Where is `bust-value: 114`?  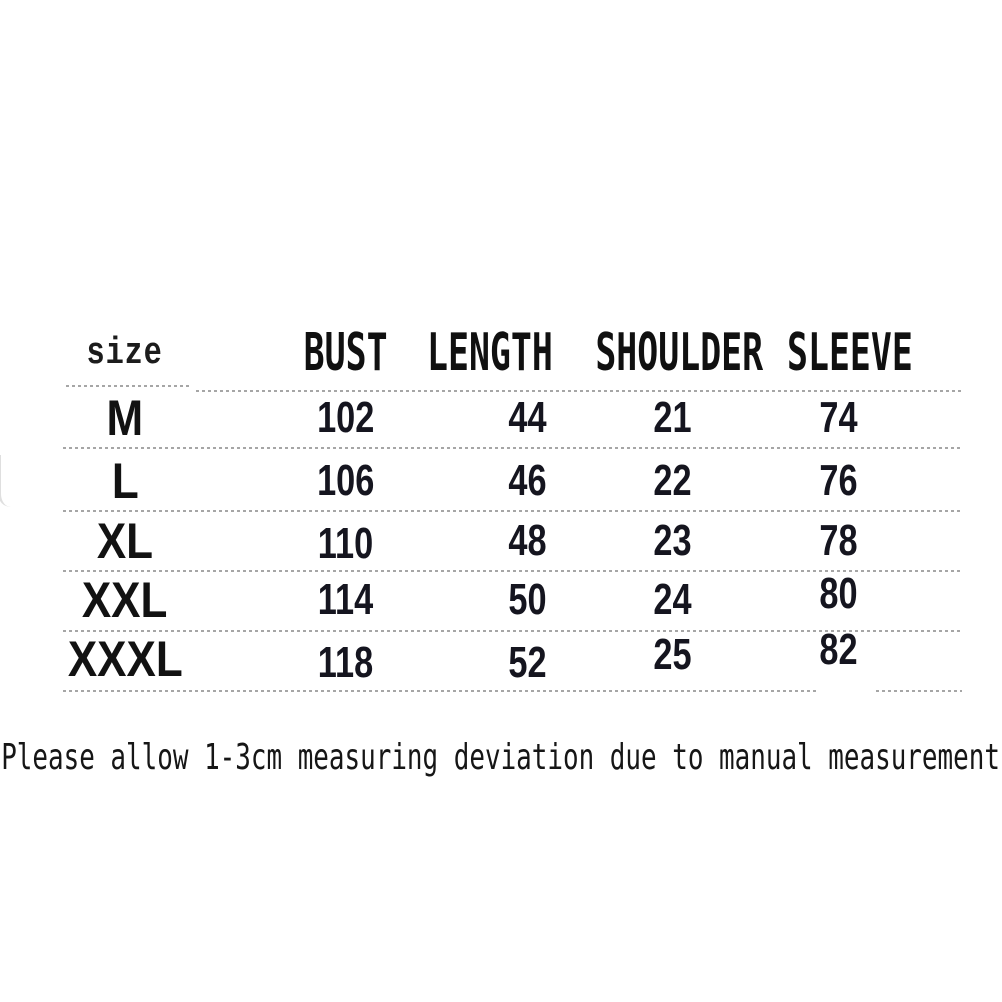
bust-value: 114 is located at coordinates (345, 599).